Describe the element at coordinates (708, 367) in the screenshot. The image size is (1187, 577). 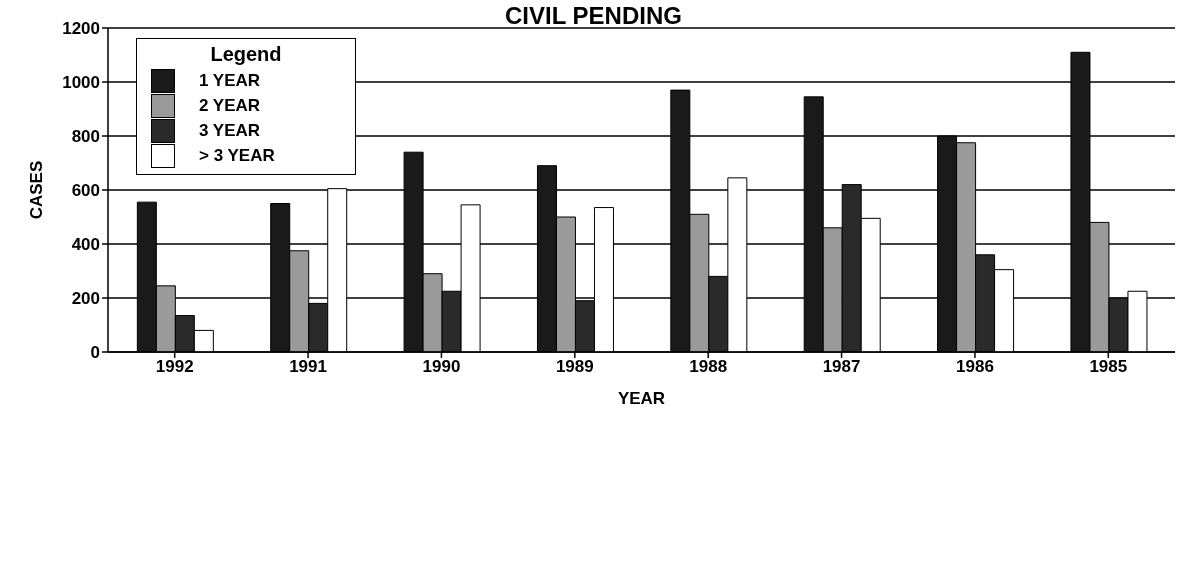
I see `x-tick-label: 1988` at that location.